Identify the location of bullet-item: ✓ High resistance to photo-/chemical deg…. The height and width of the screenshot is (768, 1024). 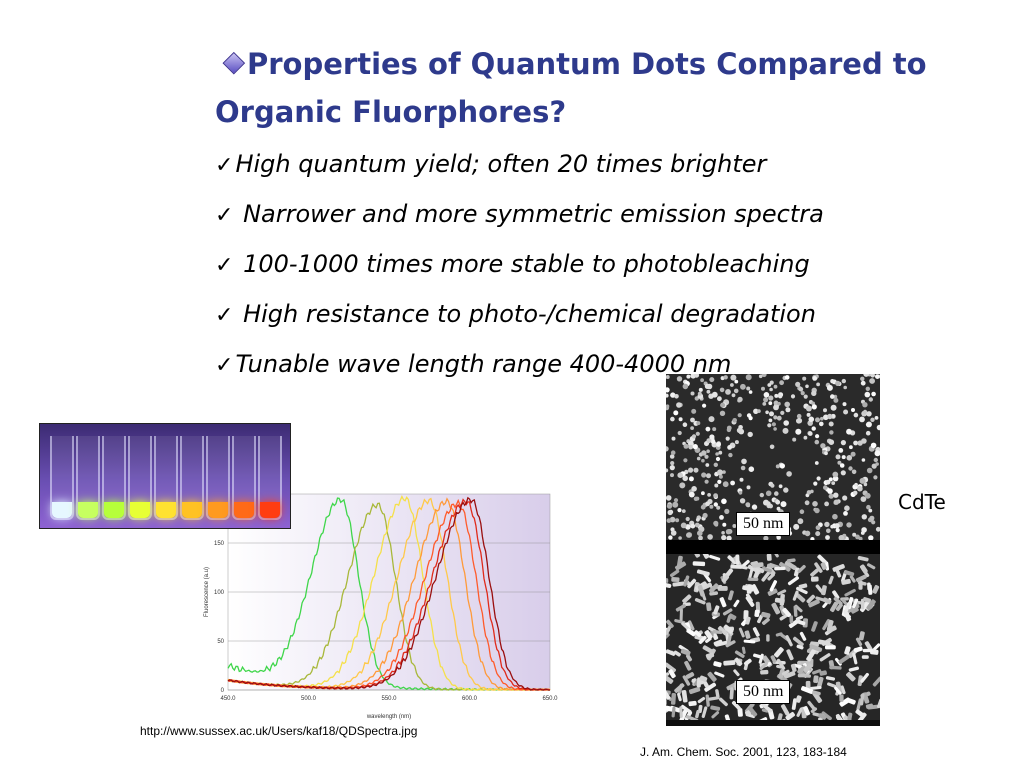
(515, 314).